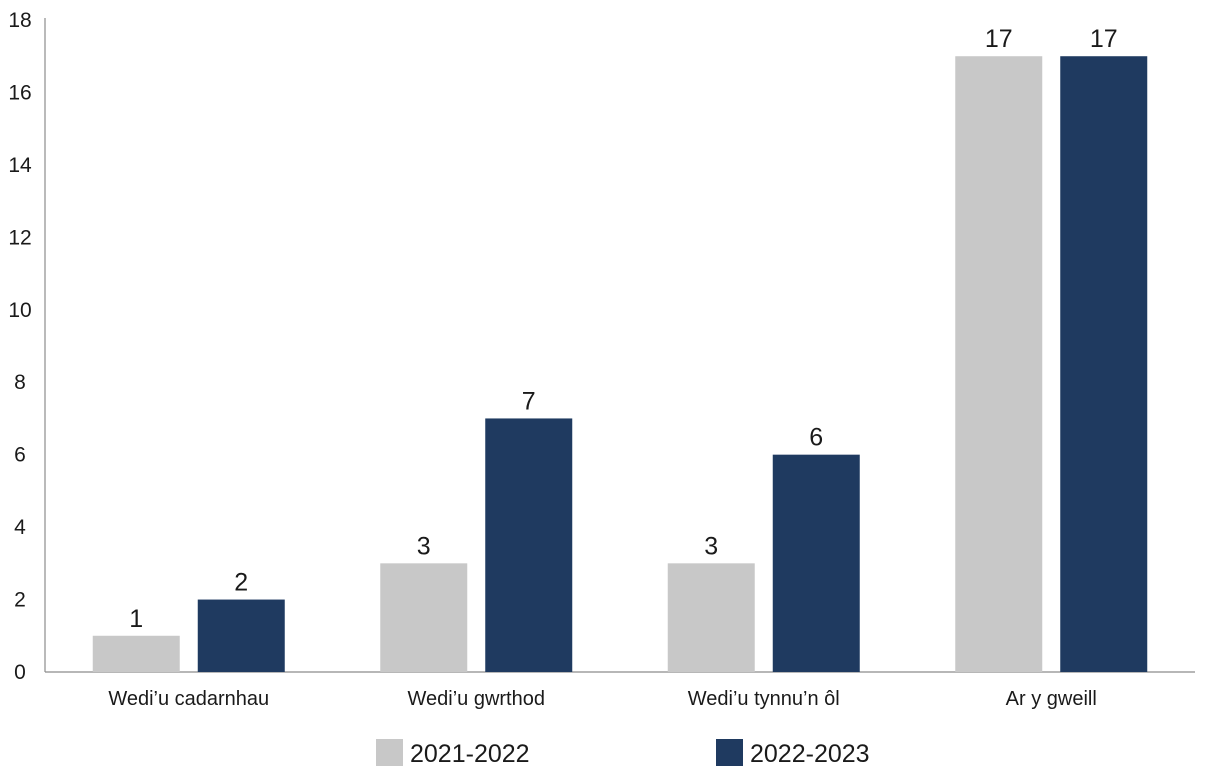 The image size is (1205, 769). Describe the element at coordinates (20, 346) in the screenshot. I see `y-axis-ticks: 0 2 4 6 8 10 12 14 16 18` at that location.